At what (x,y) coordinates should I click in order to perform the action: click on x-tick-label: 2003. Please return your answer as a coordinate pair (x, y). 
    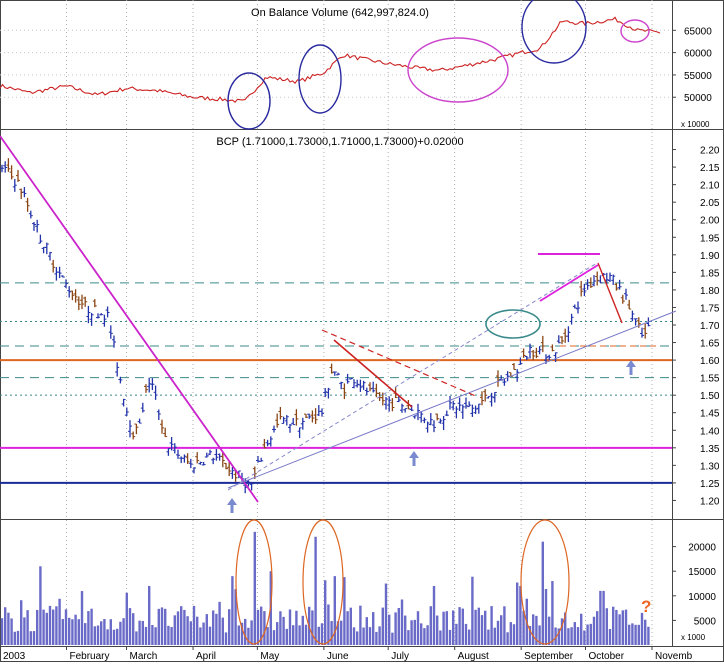
    Looking at the image, I should click on (14, 656).